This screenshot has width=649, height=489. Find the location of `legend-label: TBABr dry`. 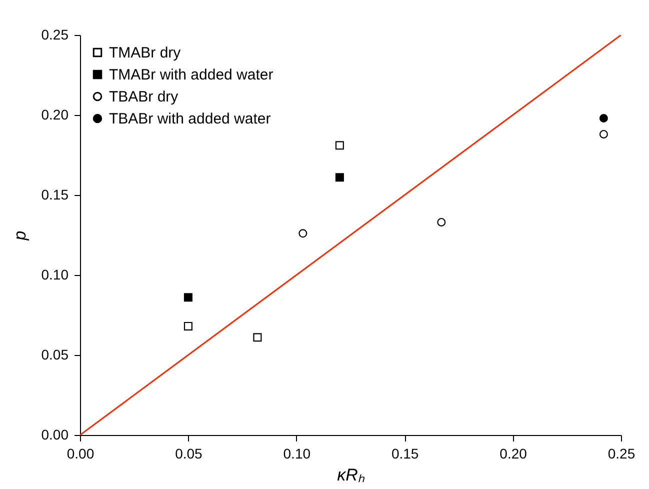

legend-label: TBABr dry is located at coordinates (144, 97).